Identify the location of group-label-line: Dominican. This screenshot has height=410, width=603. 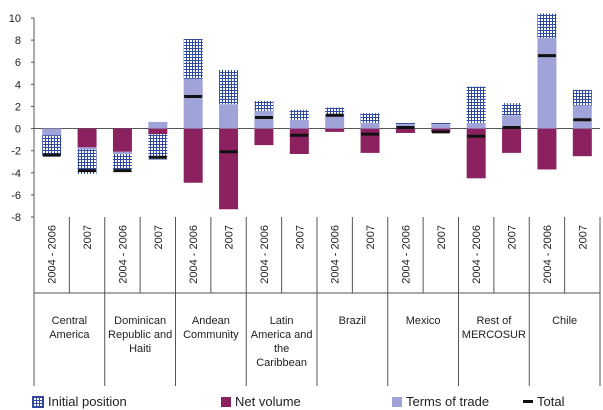
(140, 321).